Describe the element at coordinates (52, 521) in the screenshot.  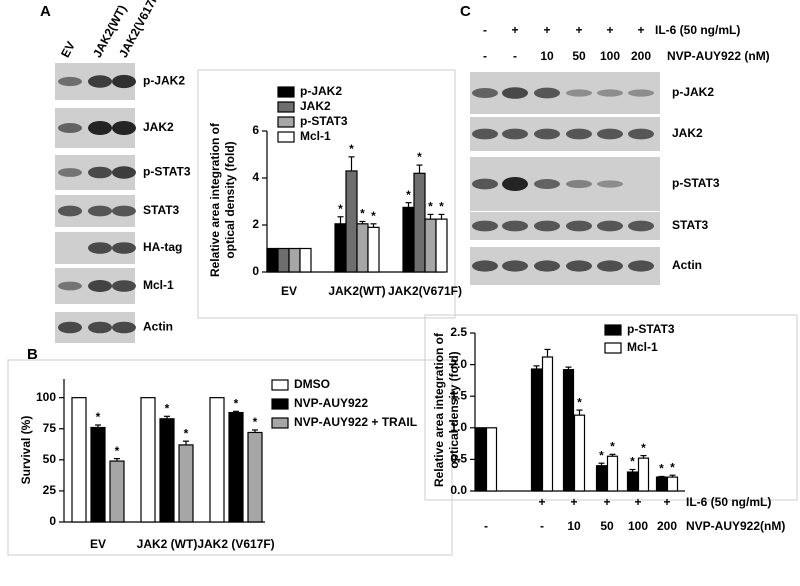
I see `y-tick-label: 0` at that location.